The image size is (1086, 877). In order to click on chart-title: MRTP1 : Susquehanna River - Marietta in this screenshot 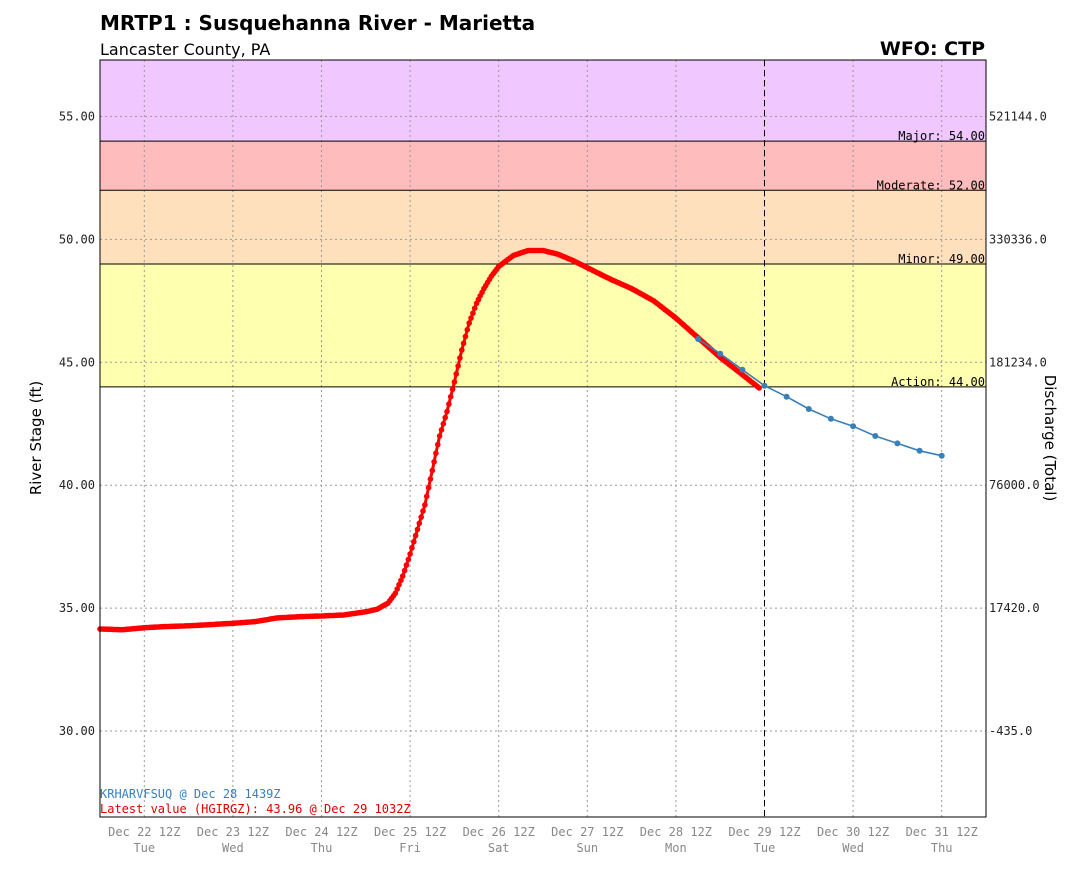, I will do `click(317, 23)`.